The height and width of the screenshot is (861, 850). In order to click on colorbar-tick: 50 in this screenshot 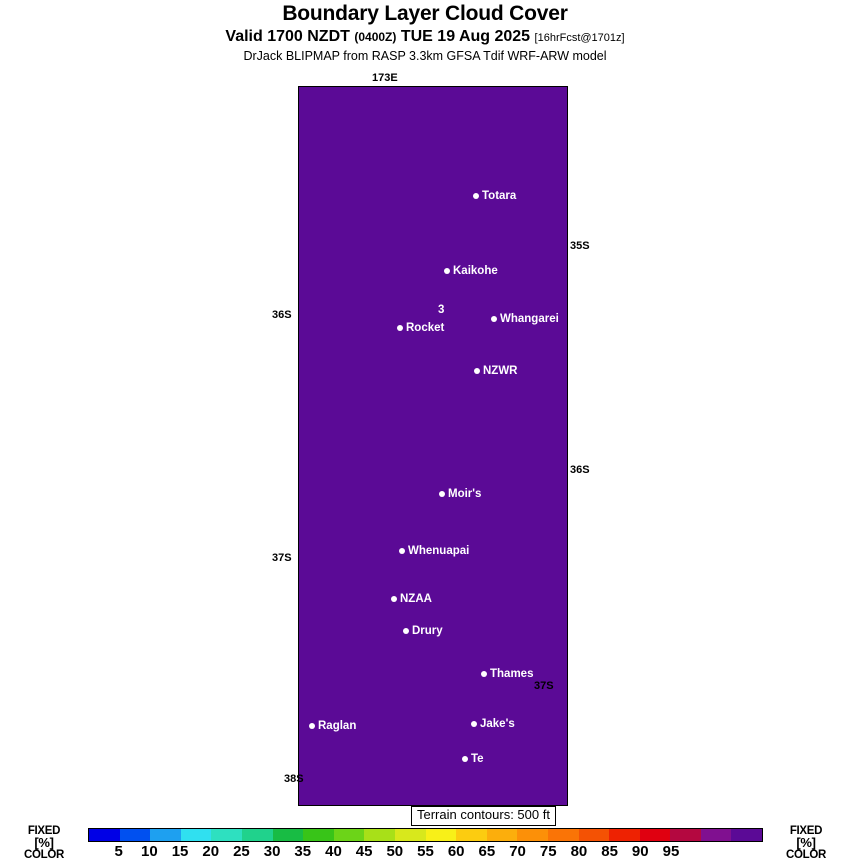, I will do `click(395, 851)`.